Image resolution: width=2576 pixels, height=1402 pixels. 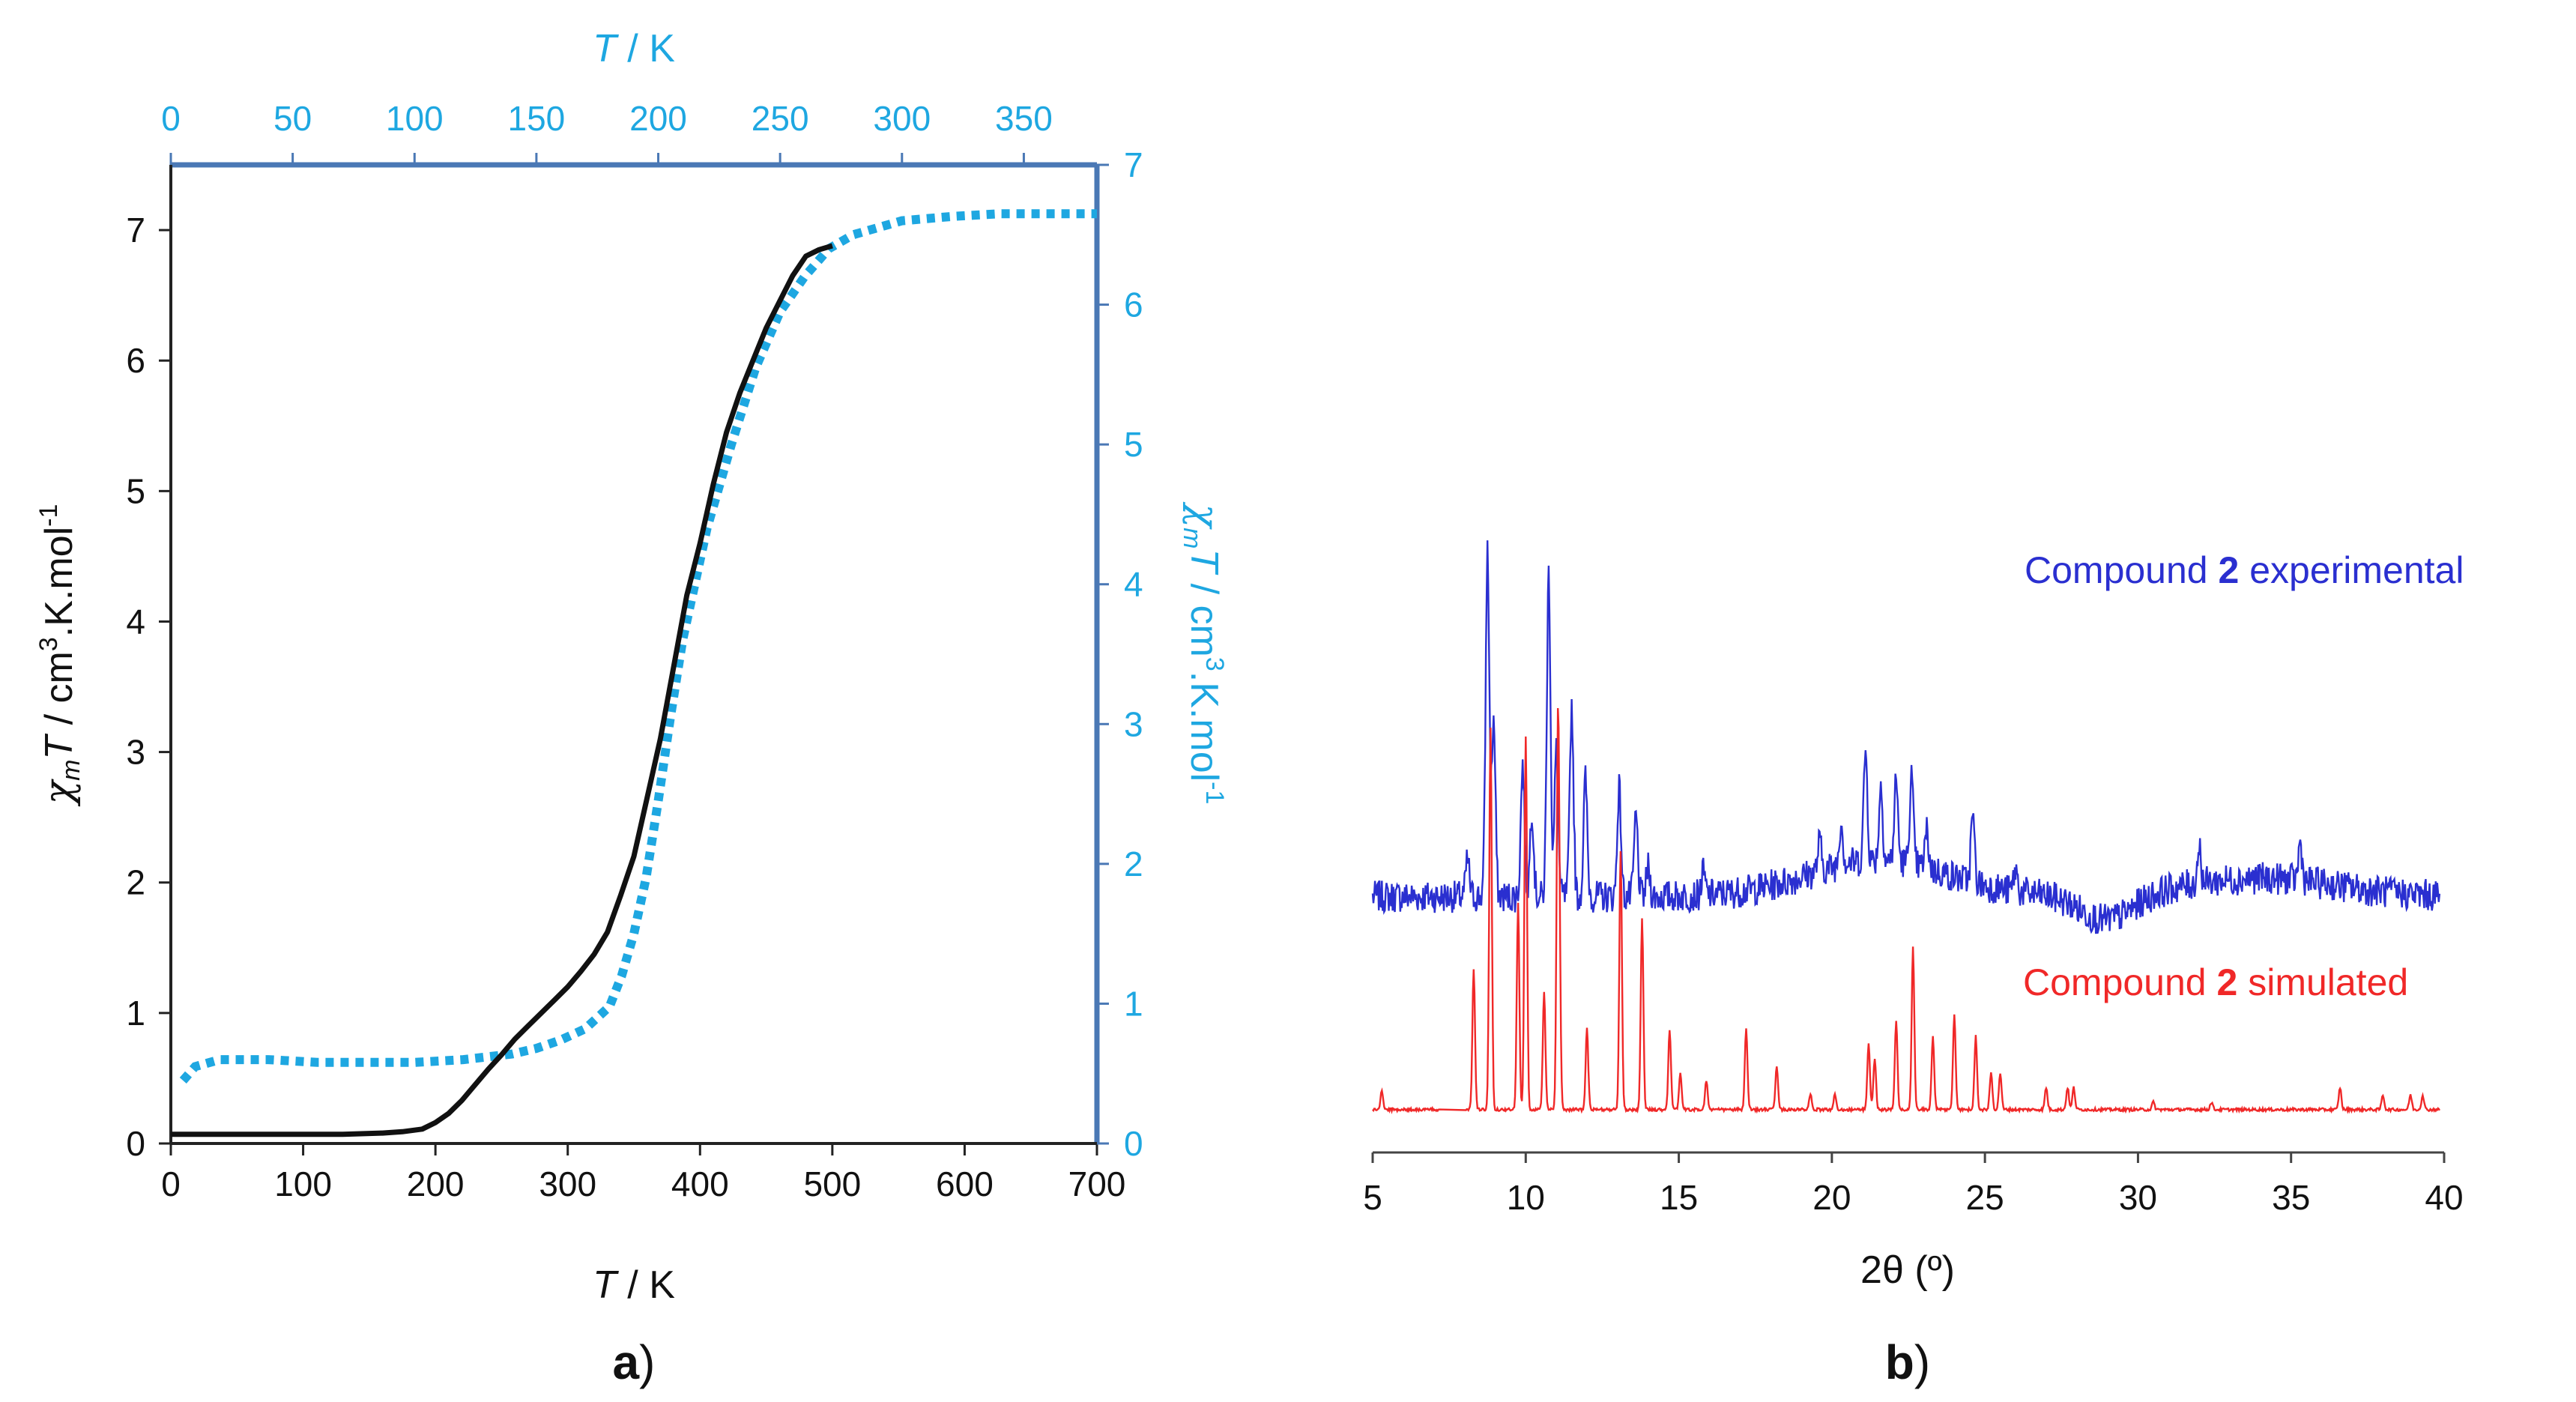 What do you see at coordinates (135, 621) in the screenshot?
I see `left-tick-label: 4` at bounding box center [135, 621].